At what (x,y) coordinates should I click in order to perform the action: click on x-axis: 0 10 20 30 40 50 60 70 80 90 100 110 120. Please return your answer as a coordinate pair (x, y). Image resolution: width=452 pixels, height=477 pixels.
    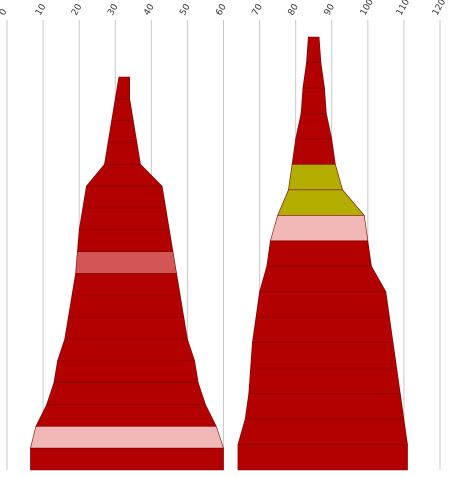
    Looking at the image, I should click on (224, 9).